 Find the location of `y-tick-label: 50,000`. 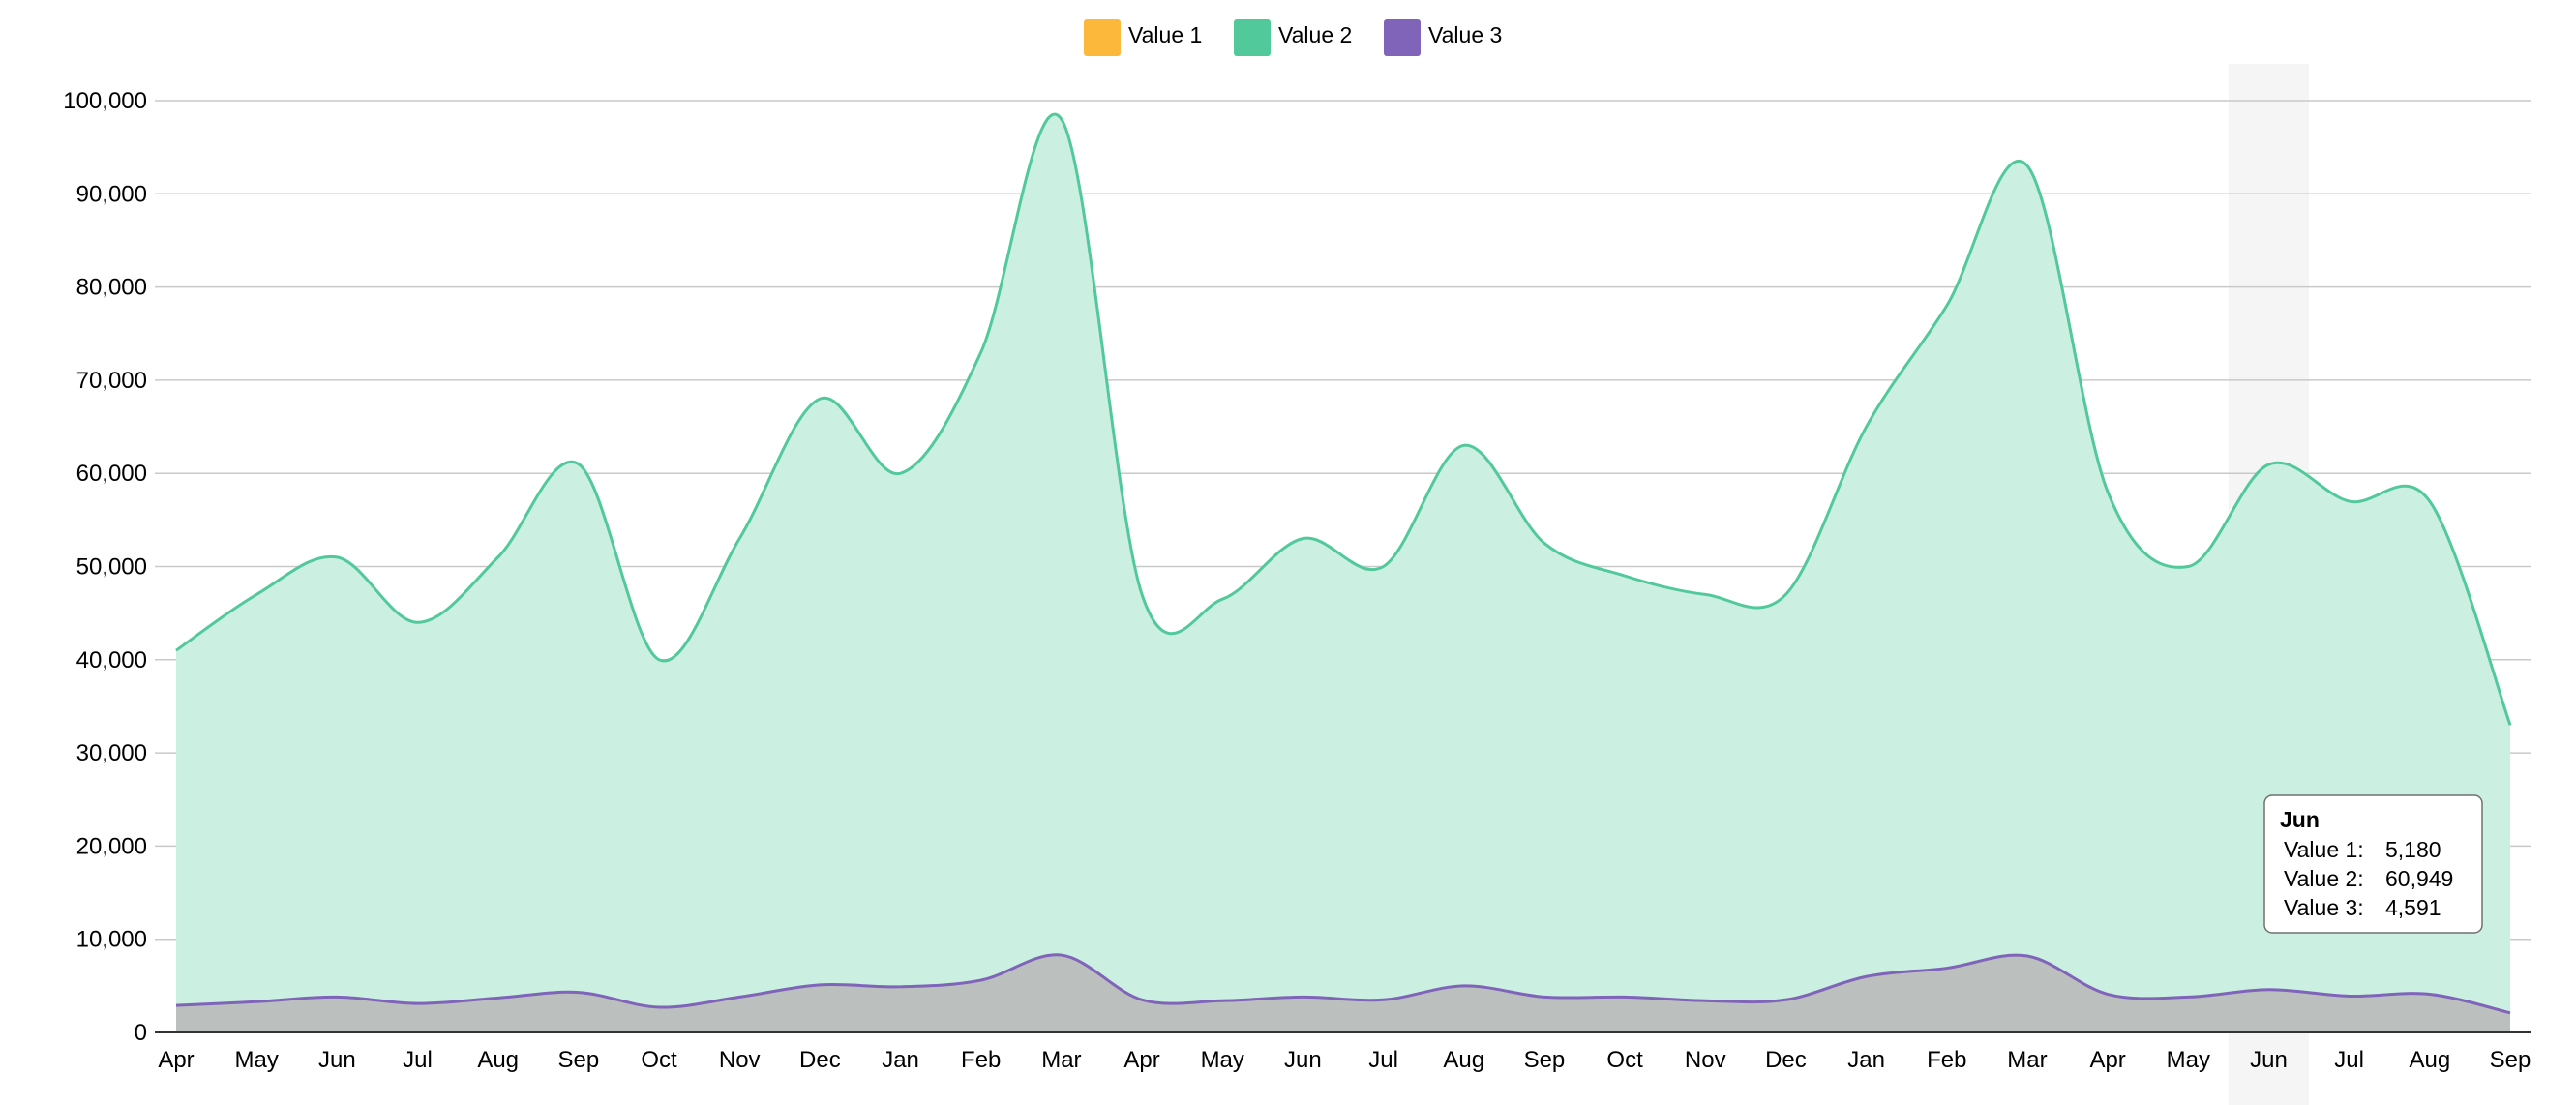

y-tick-label: 50,000 is located at coordinates (111, 568).